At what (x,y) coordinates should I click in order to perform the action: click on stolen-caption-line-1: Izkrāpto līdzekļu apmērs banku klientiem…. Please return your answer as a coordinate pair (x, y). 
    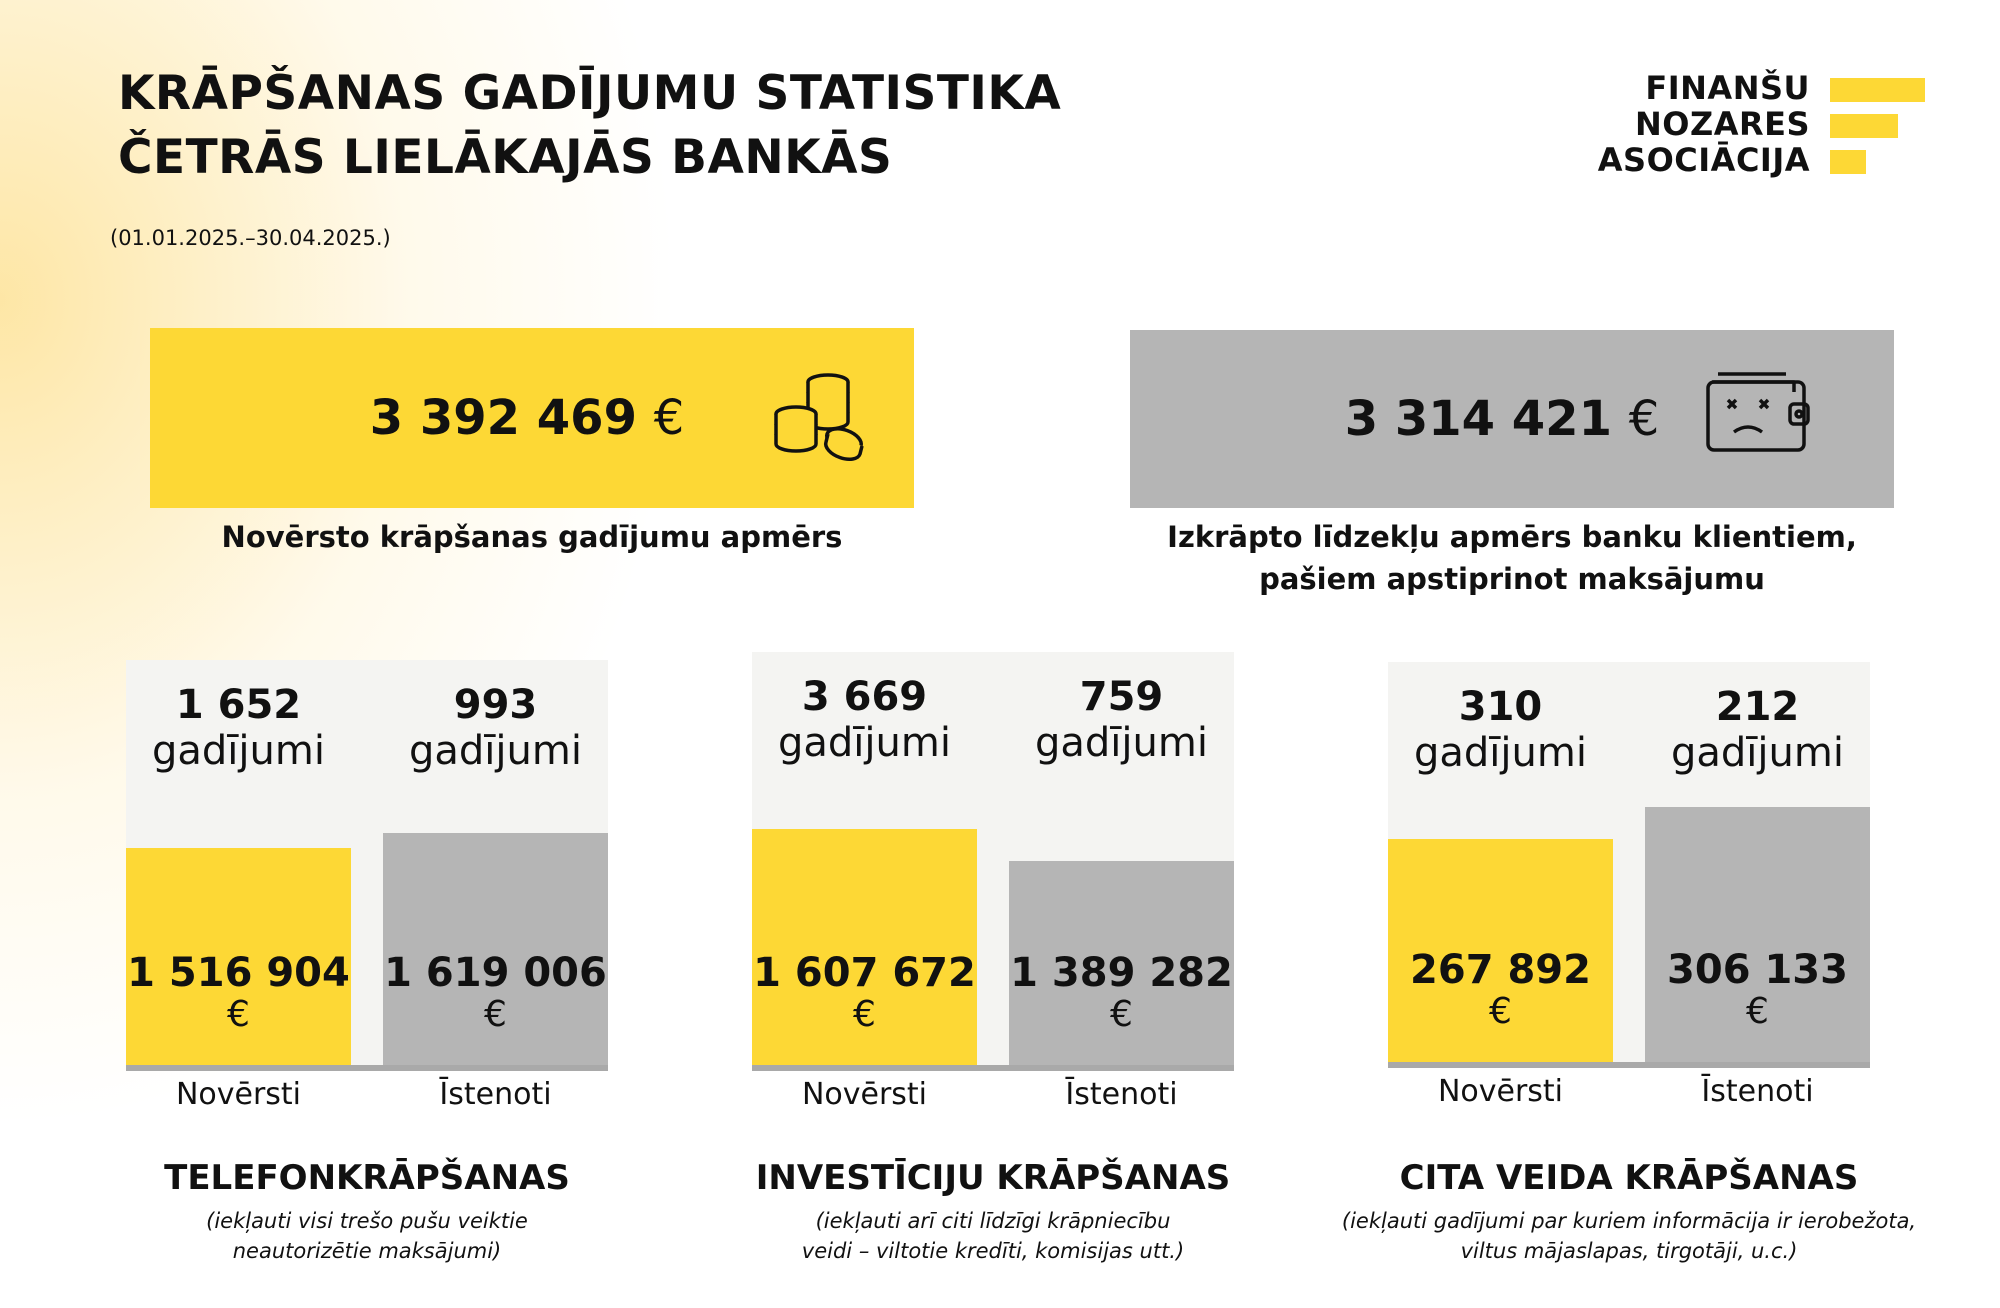
    Looking at the image, I should click on (1512, 537).